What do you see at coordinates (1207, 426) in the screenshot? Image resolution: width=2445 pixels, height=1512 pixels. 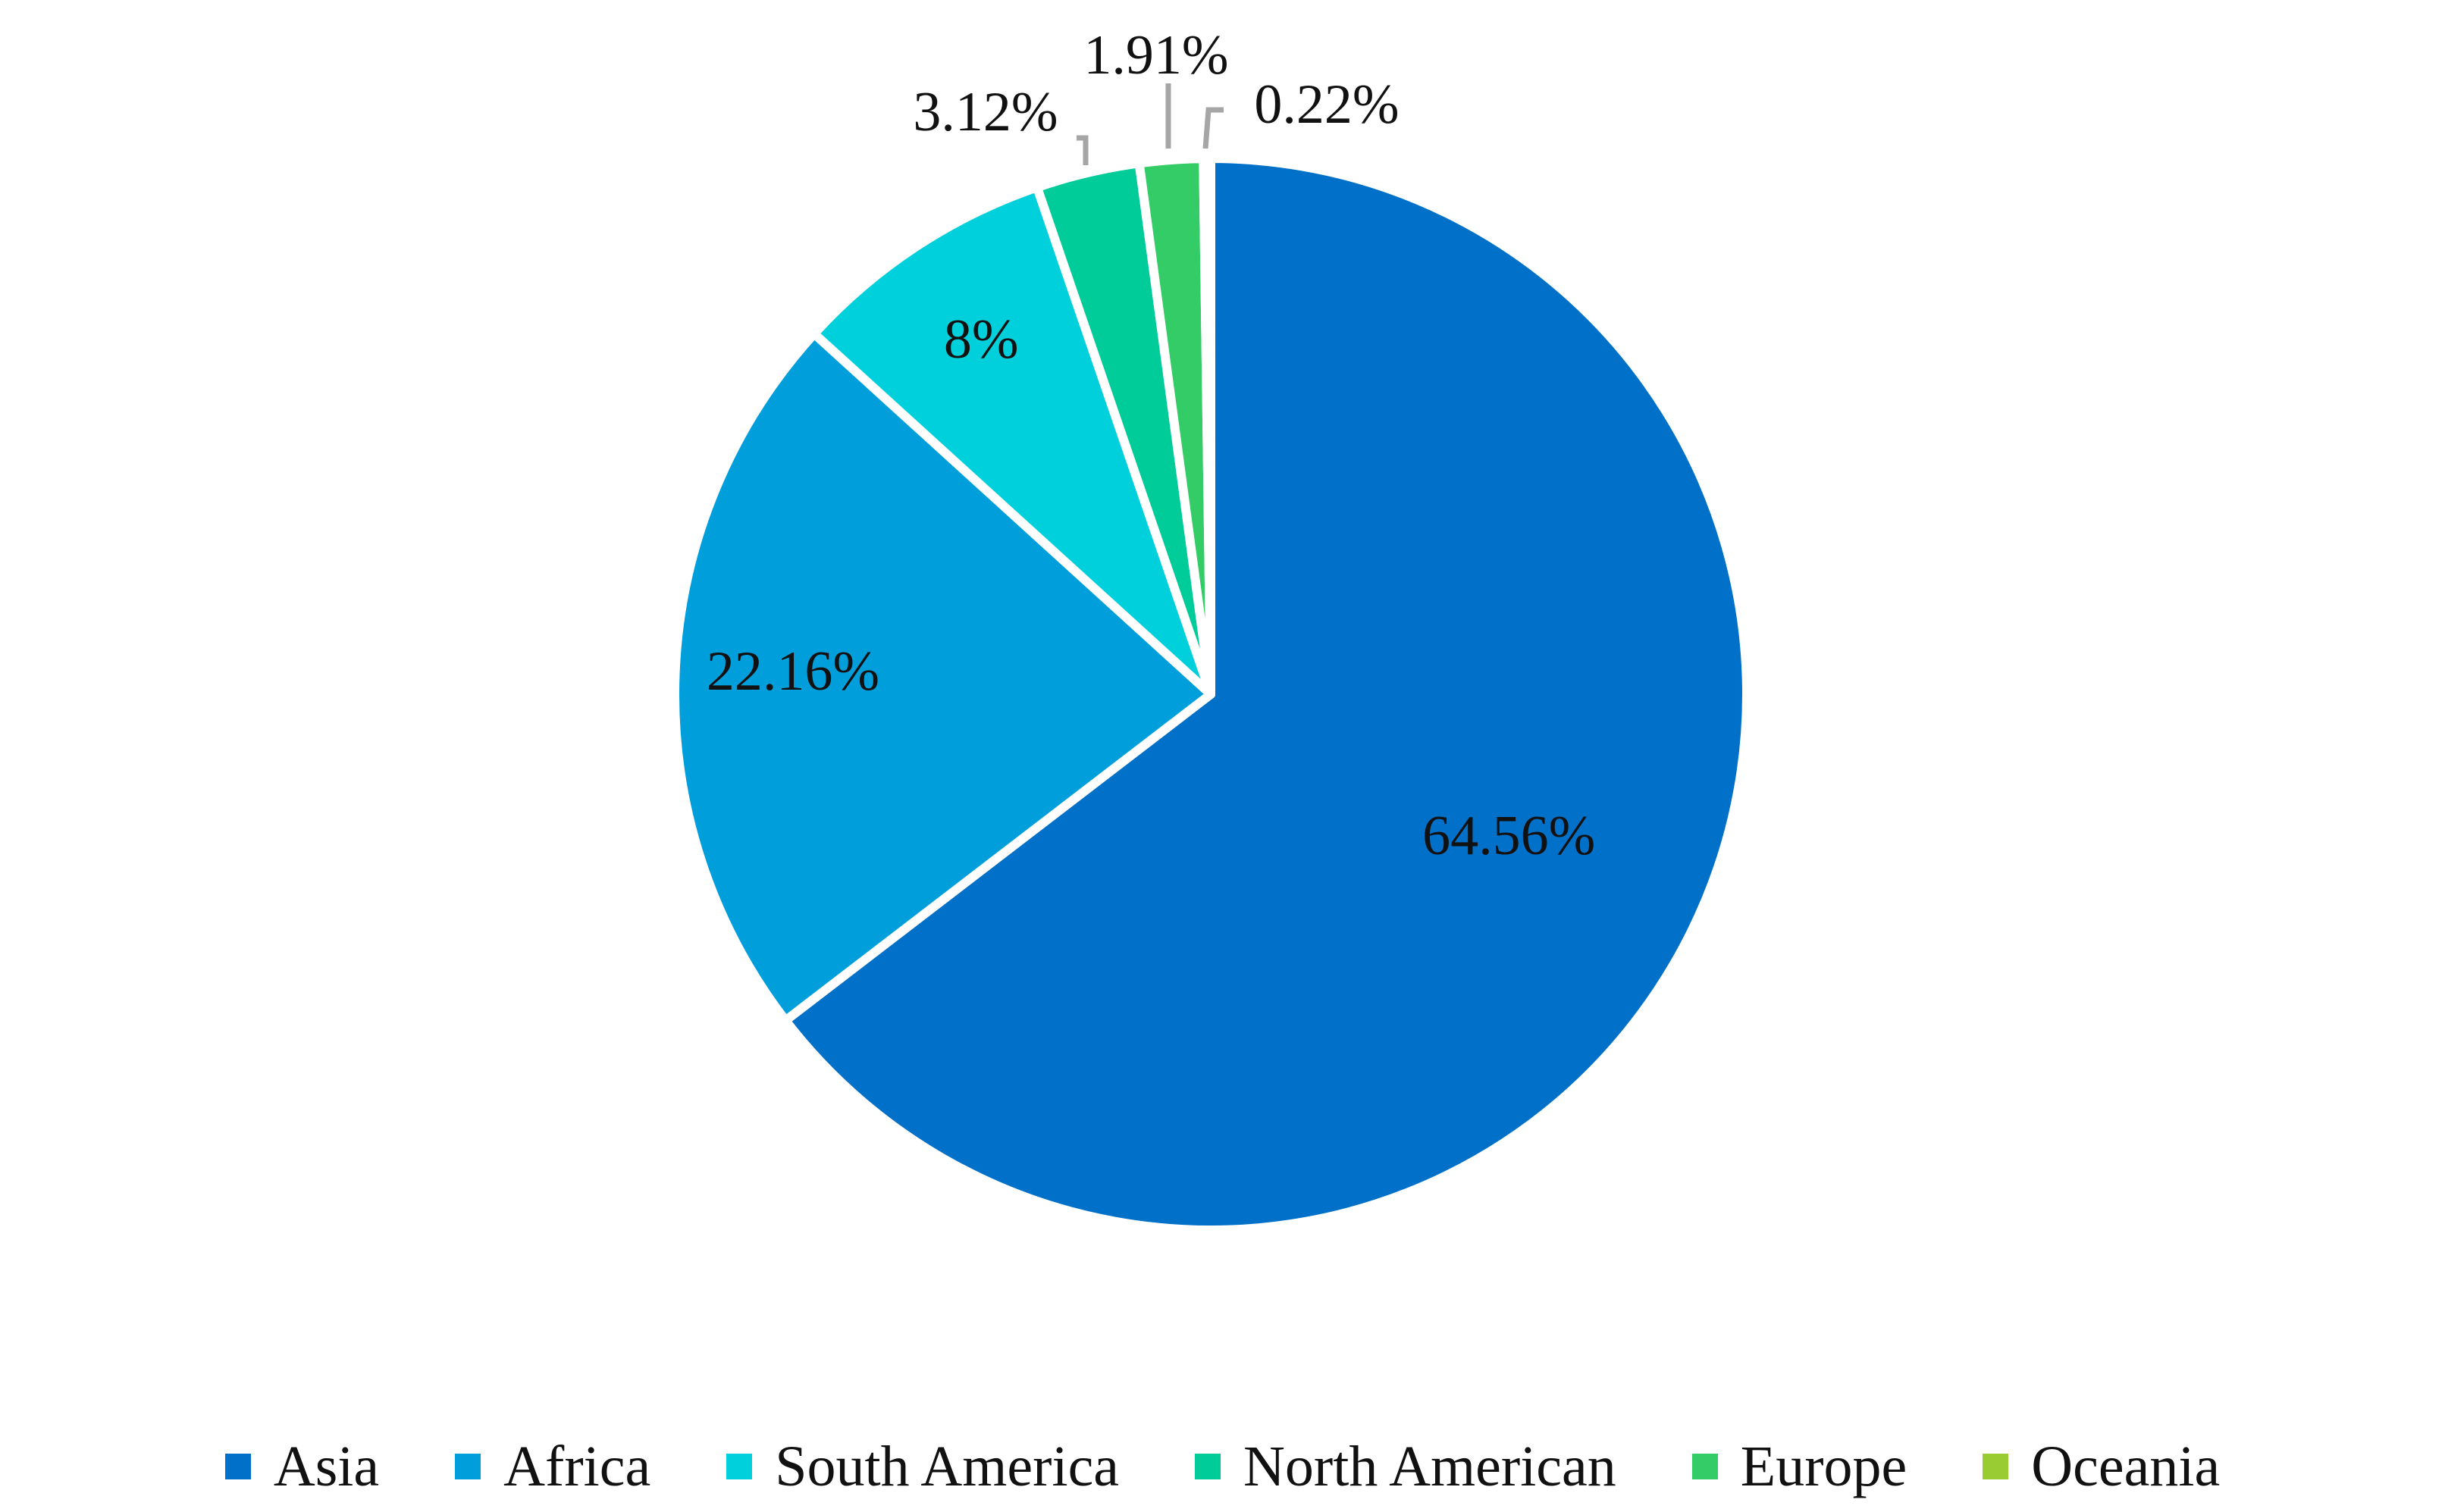 I see `pie-slice-oceania` at bounding box center [1207, 426].